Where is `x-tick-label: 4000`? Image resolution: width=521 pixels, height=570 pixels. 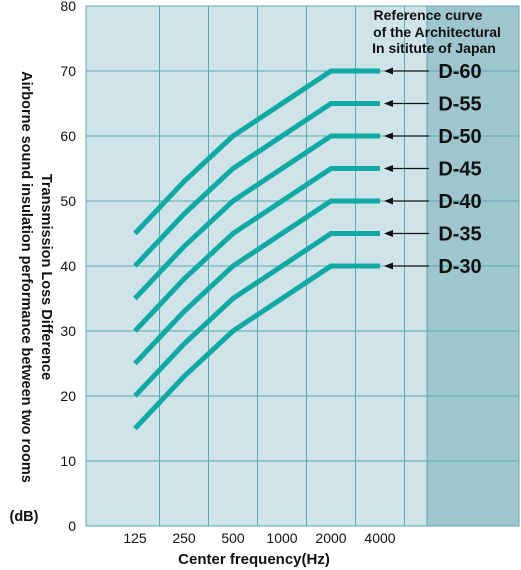
x-tick-label: 4000 is located at coordinates (379, 538).